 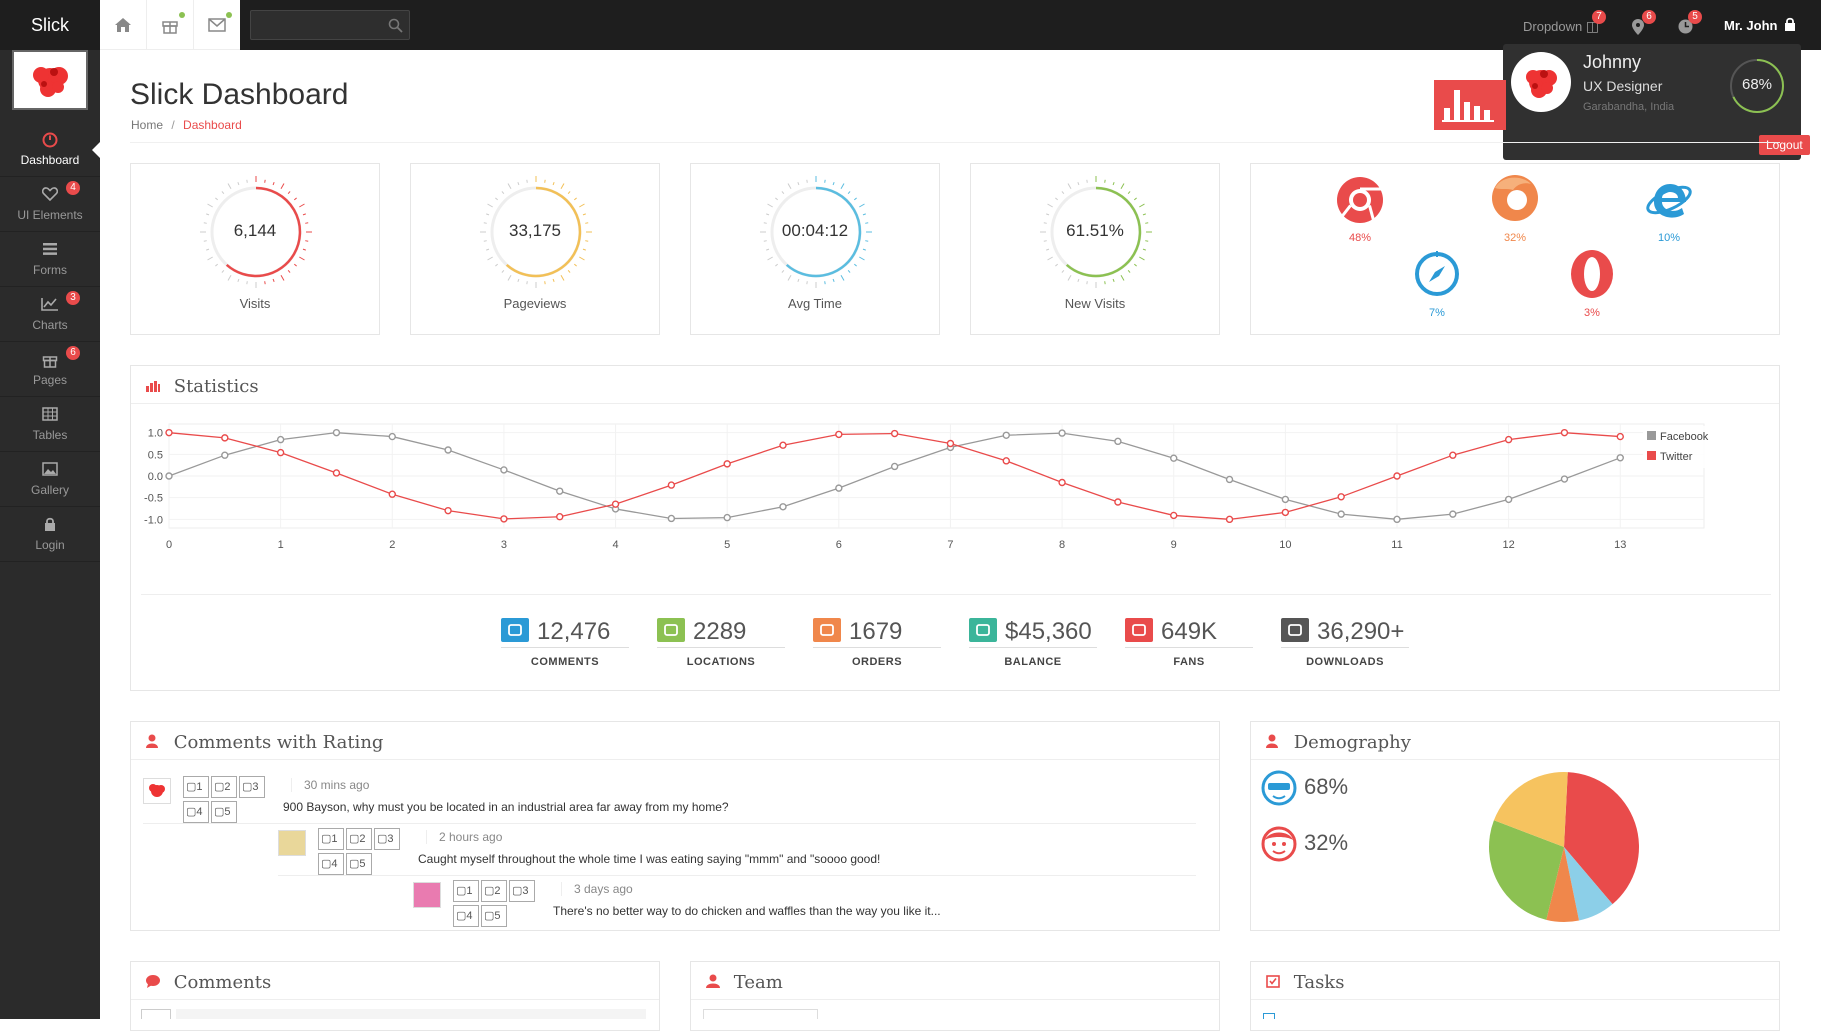 I want to click on team-member-card, so click(x=760, y=1014).